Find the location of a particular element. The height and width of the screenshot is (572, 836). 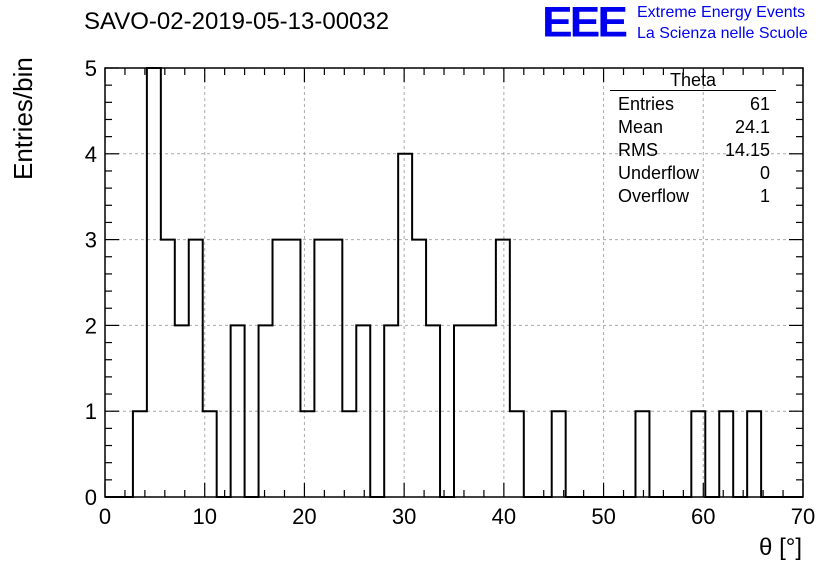

chart-title: SAVO-02-2019-05-13-00032 is located at coordinates (237, 21).